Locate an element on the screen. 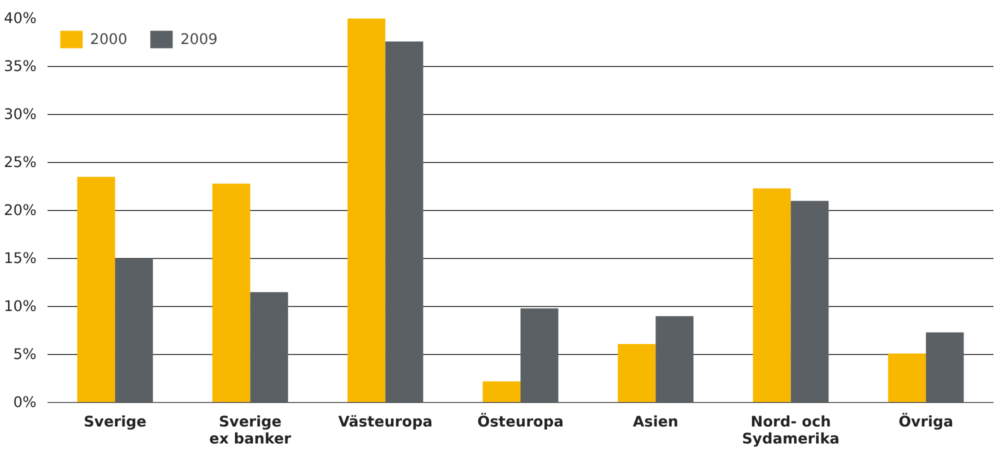 This screenshot has height=450, width=998. y-tick-label: 5% is located at coordinates (25, 354).